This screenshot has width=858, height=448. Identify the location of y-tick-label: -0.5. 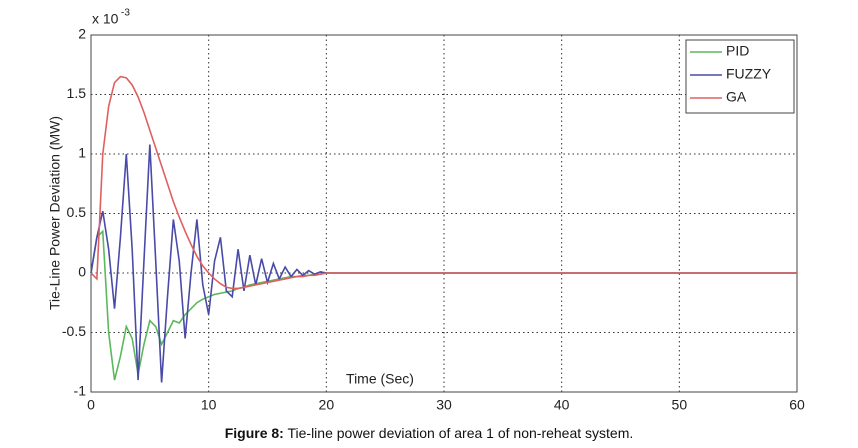
(74, 331).